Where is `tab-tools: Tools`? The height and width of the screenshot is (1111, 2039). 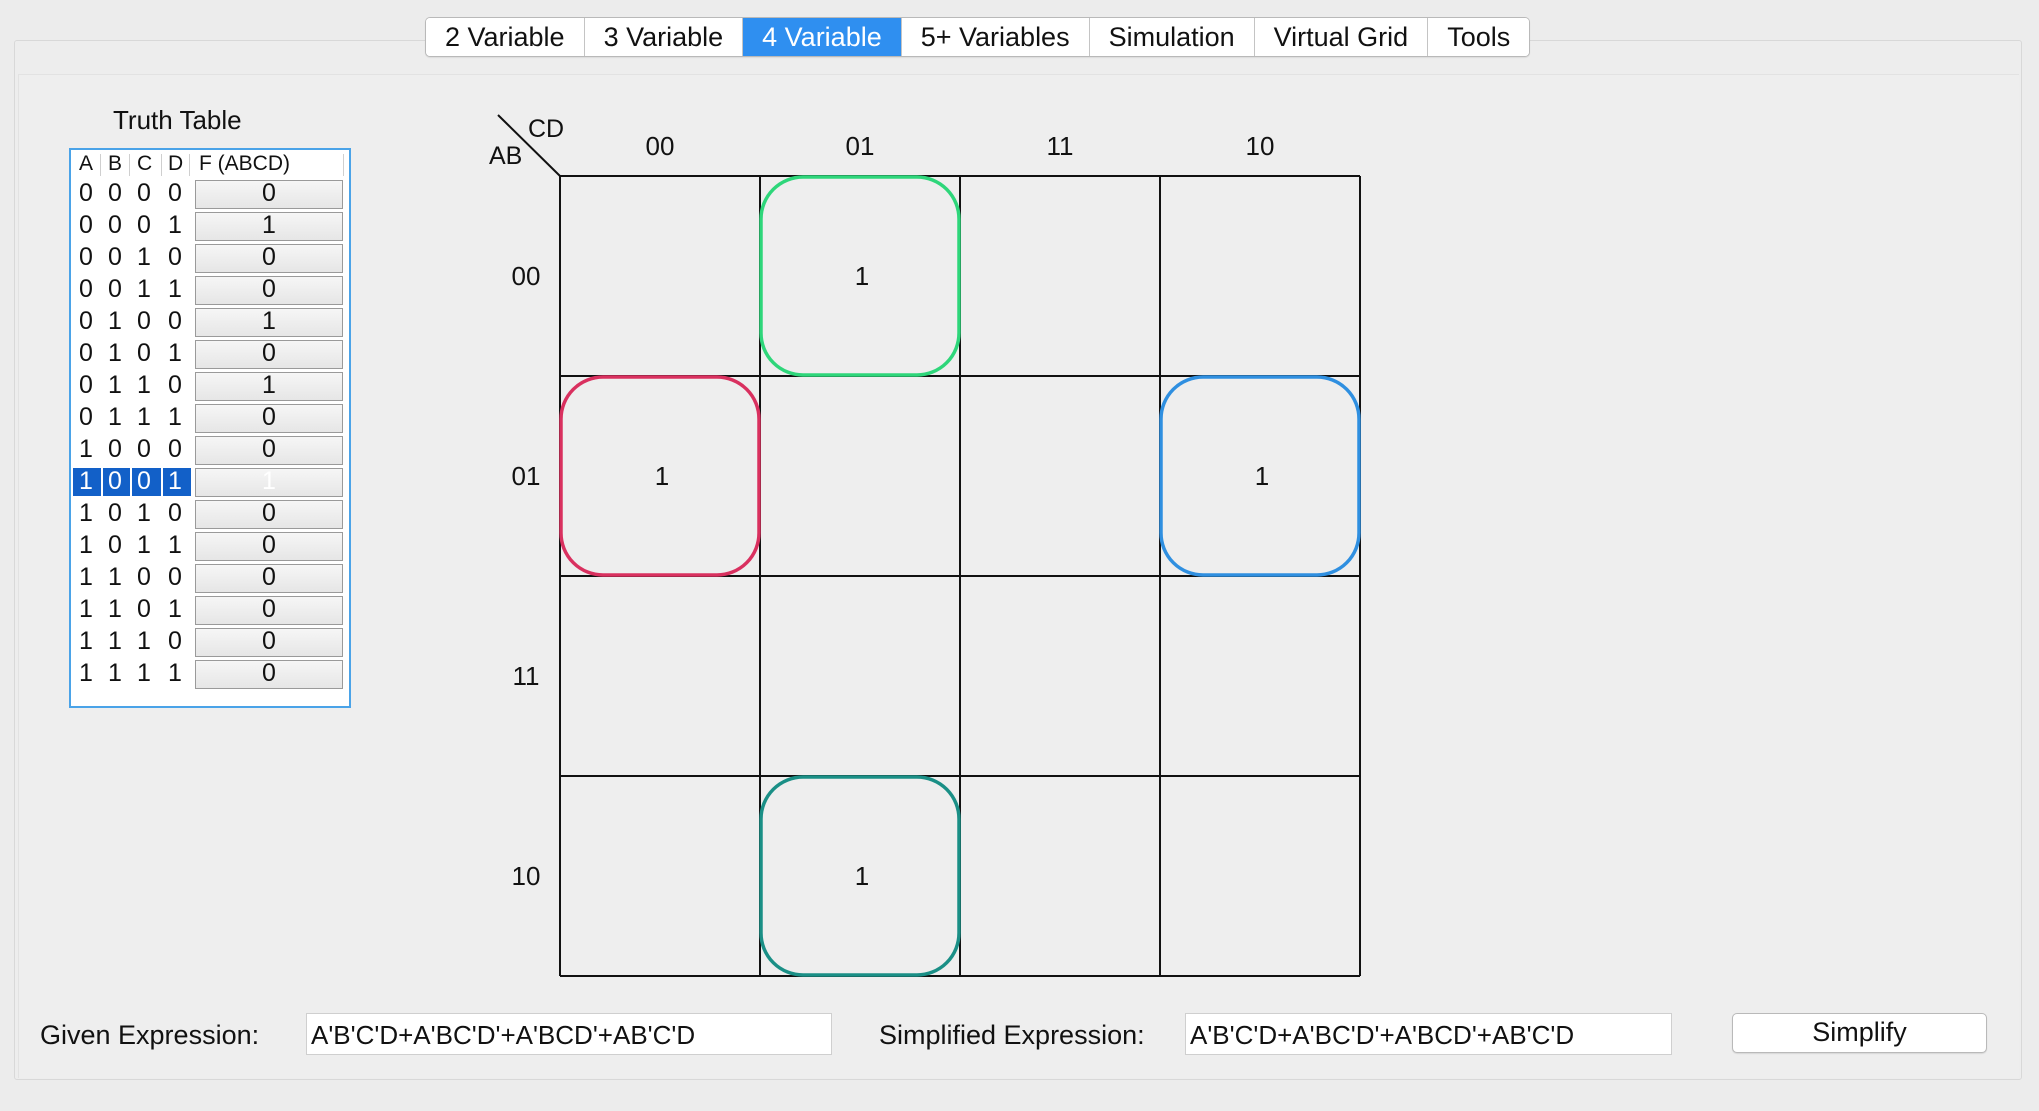 tab-tools: Tools is located at coordinates (1479, 37).